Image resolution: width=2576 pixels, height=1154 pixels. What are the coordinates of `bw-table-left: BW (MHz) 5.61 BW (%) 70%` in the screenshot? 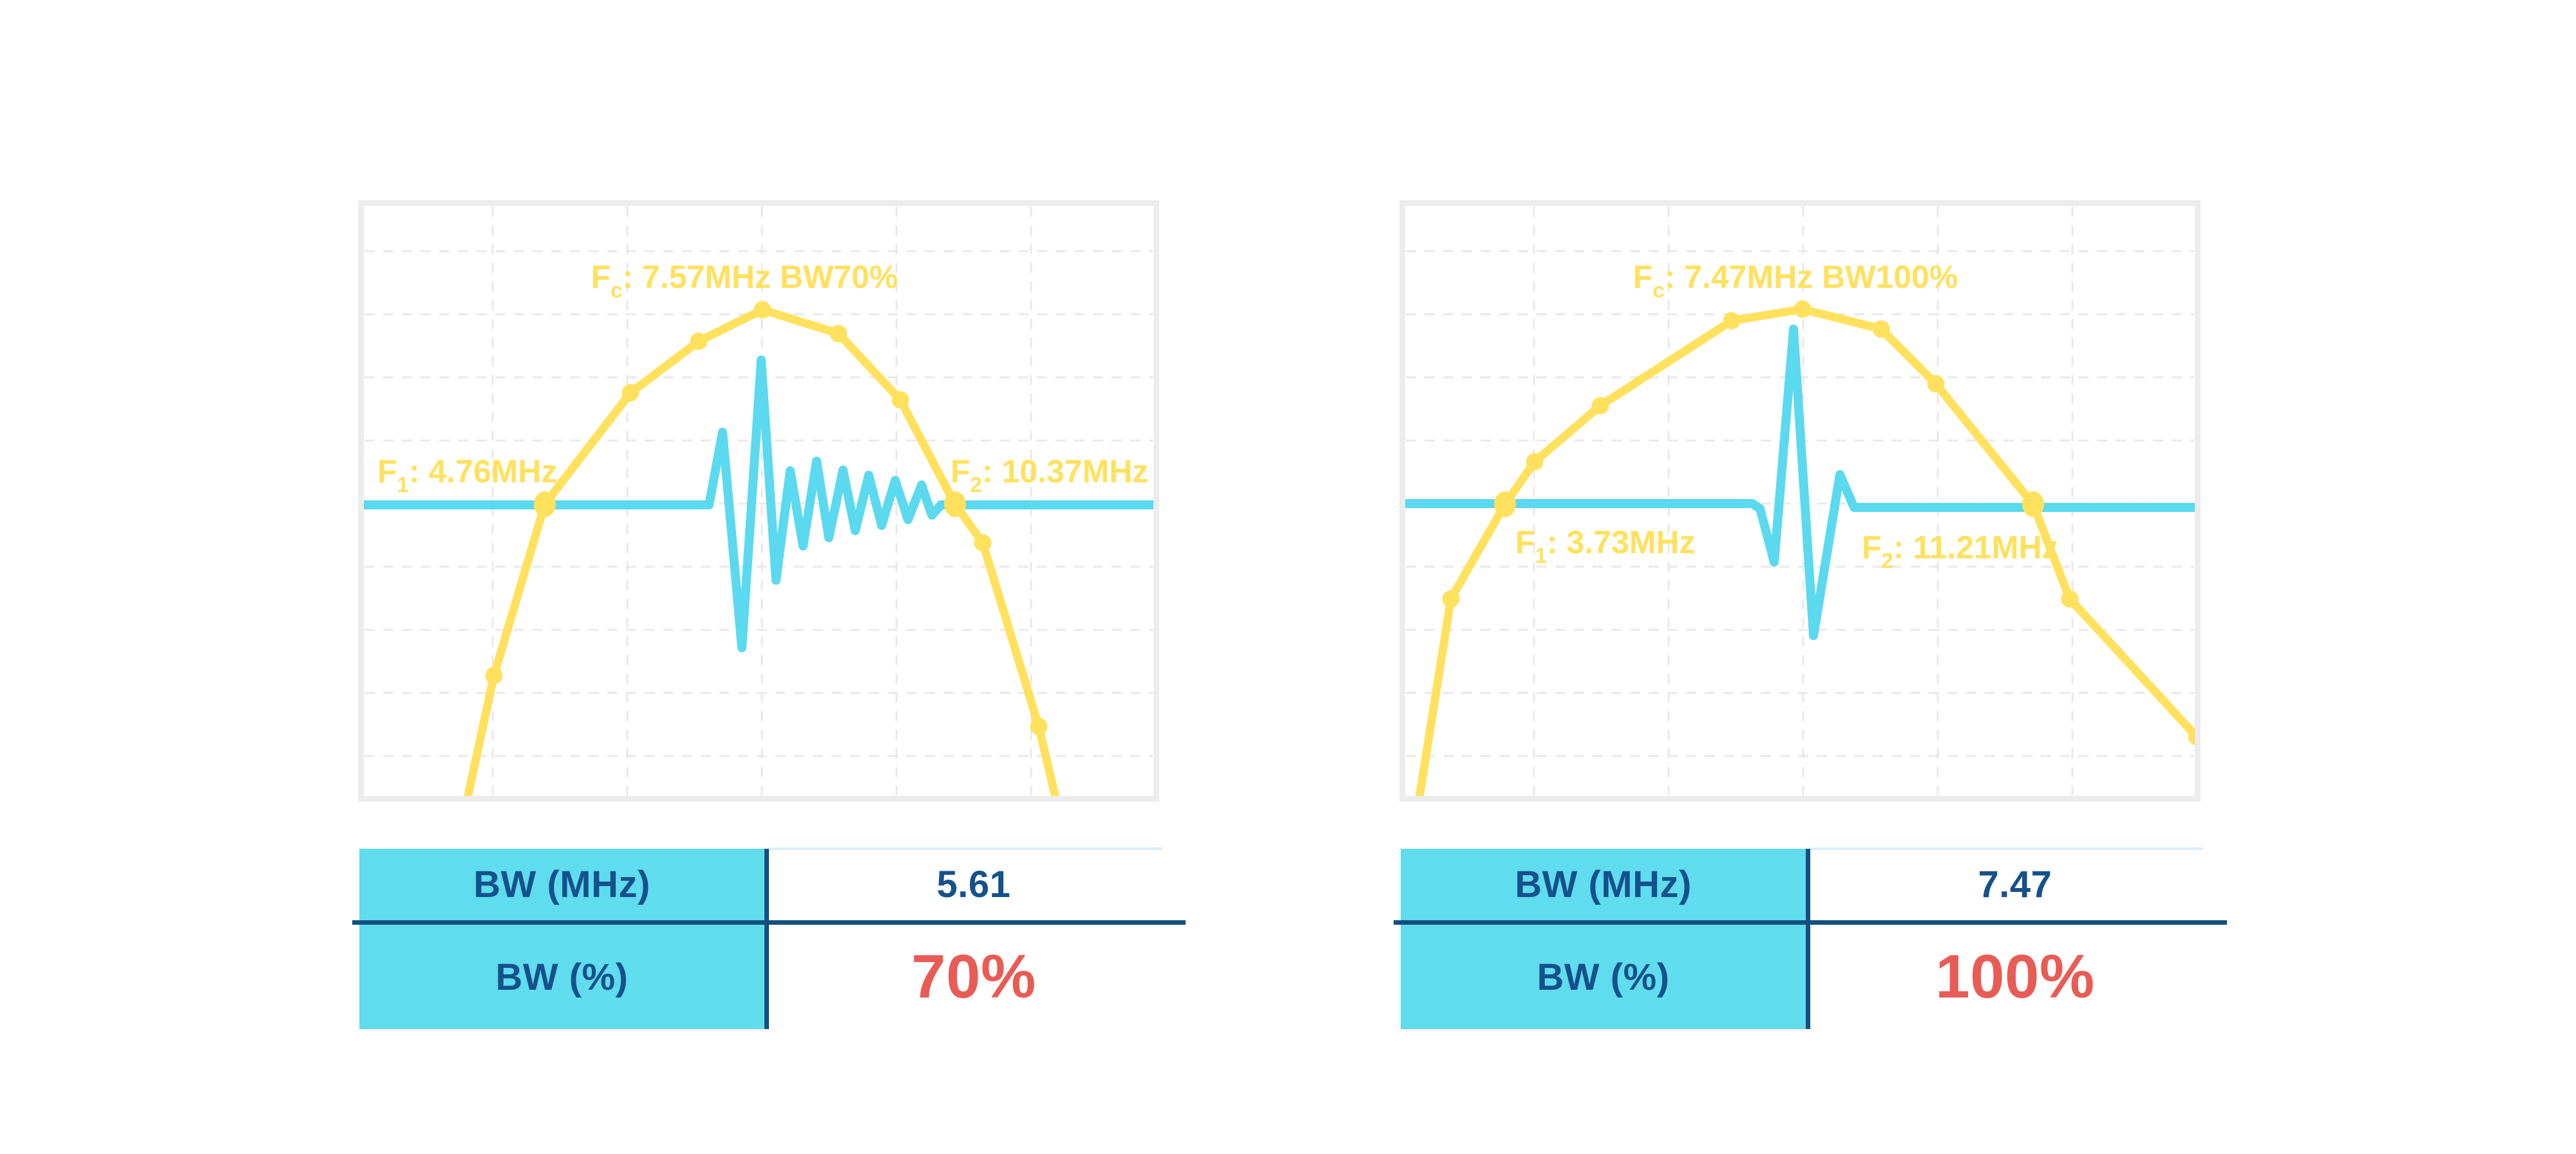 It's located at (769, 938).